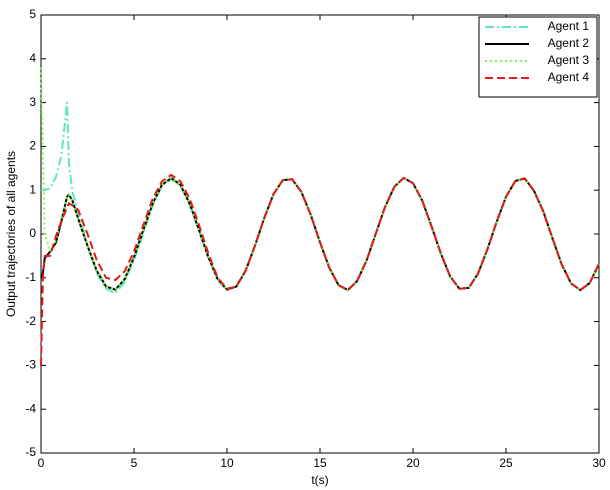 This screenshot has width=610, height=490. Describe the element at coordinates (538, 57) in the screenshot. I see `legend-box` at that location.